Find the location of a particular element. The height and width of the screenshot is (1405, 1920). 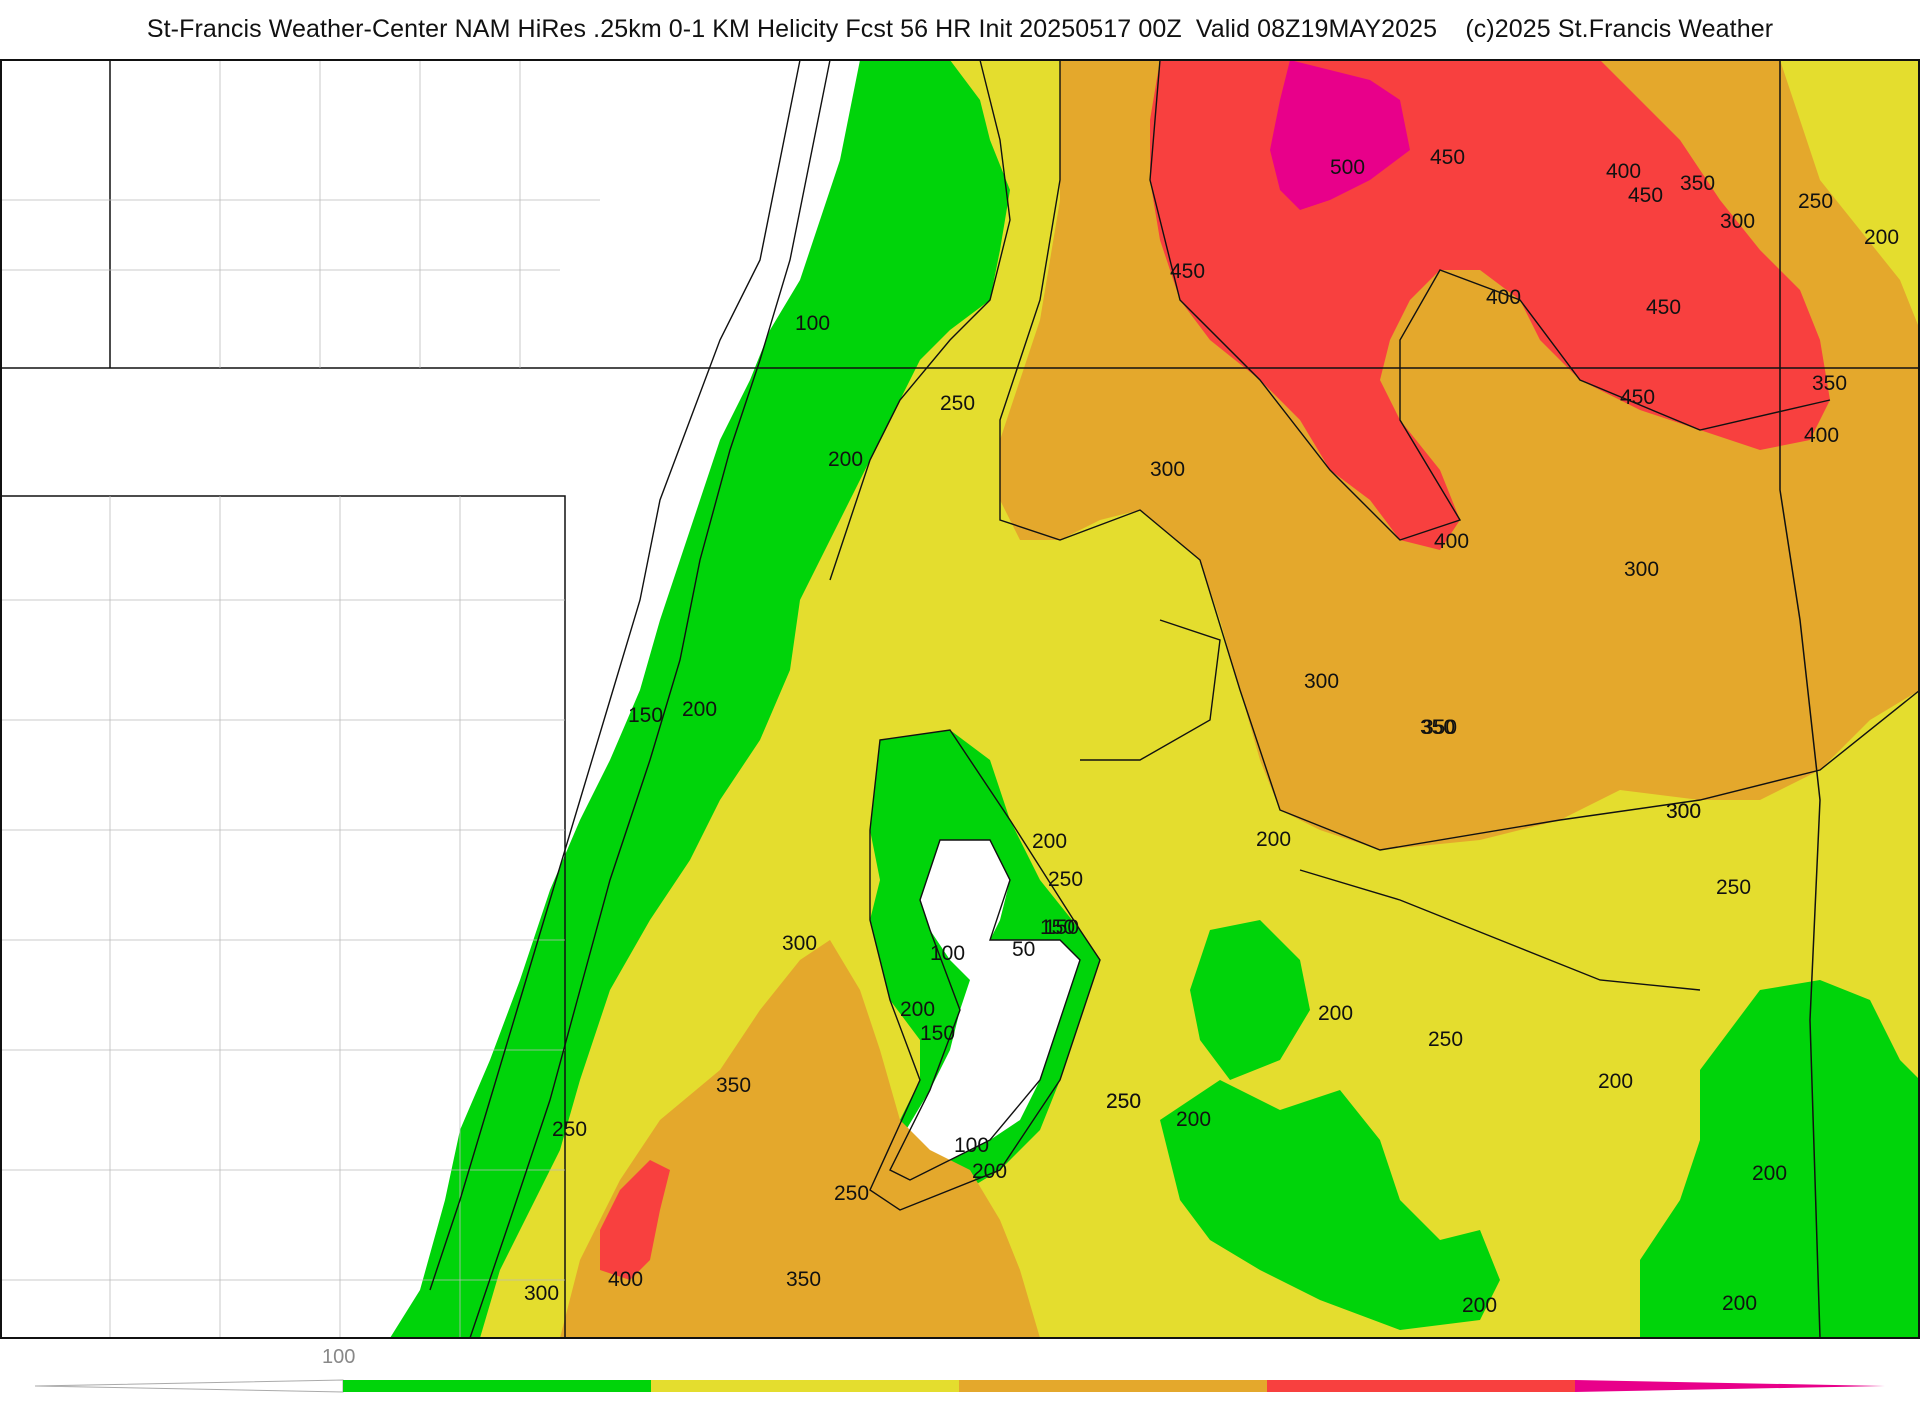

contour-label: 50 is located at coordinates (1023, 949).